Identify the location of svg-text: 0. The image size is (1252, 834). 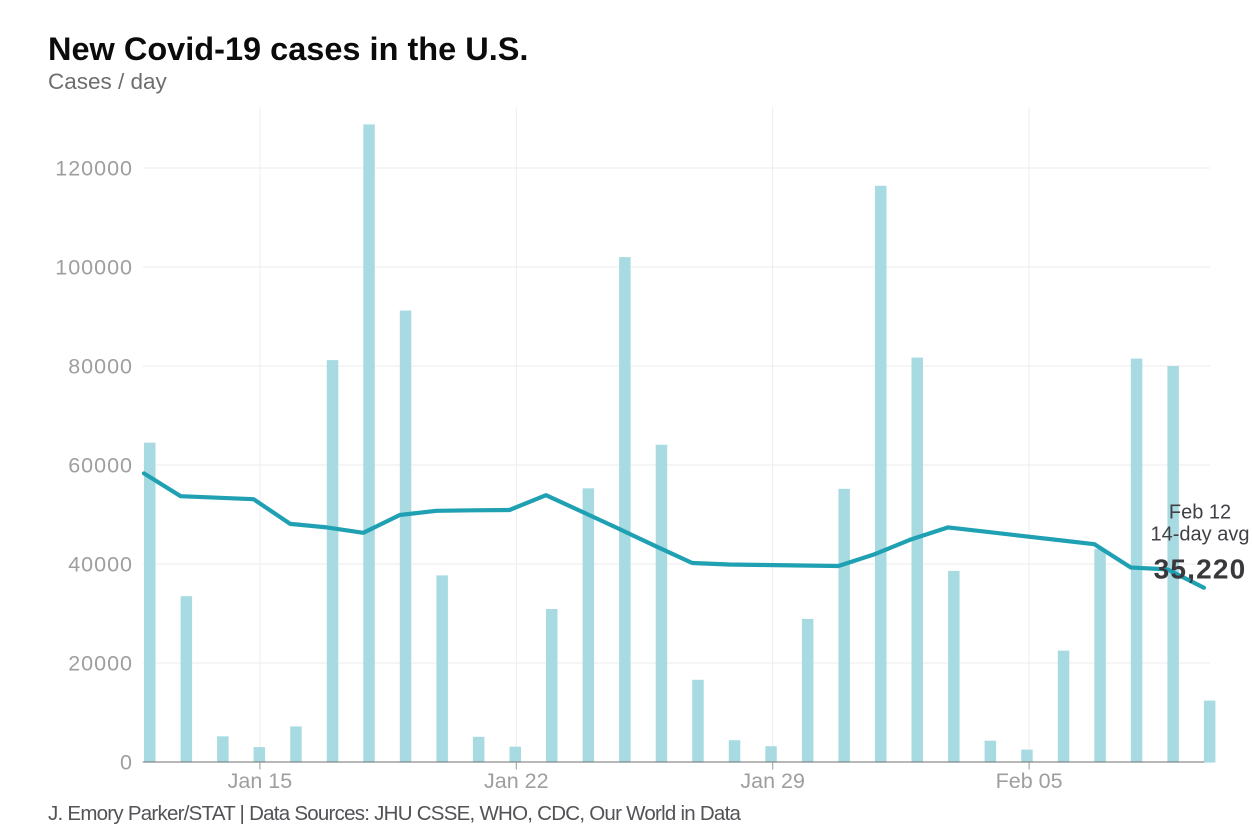
(126, 763).